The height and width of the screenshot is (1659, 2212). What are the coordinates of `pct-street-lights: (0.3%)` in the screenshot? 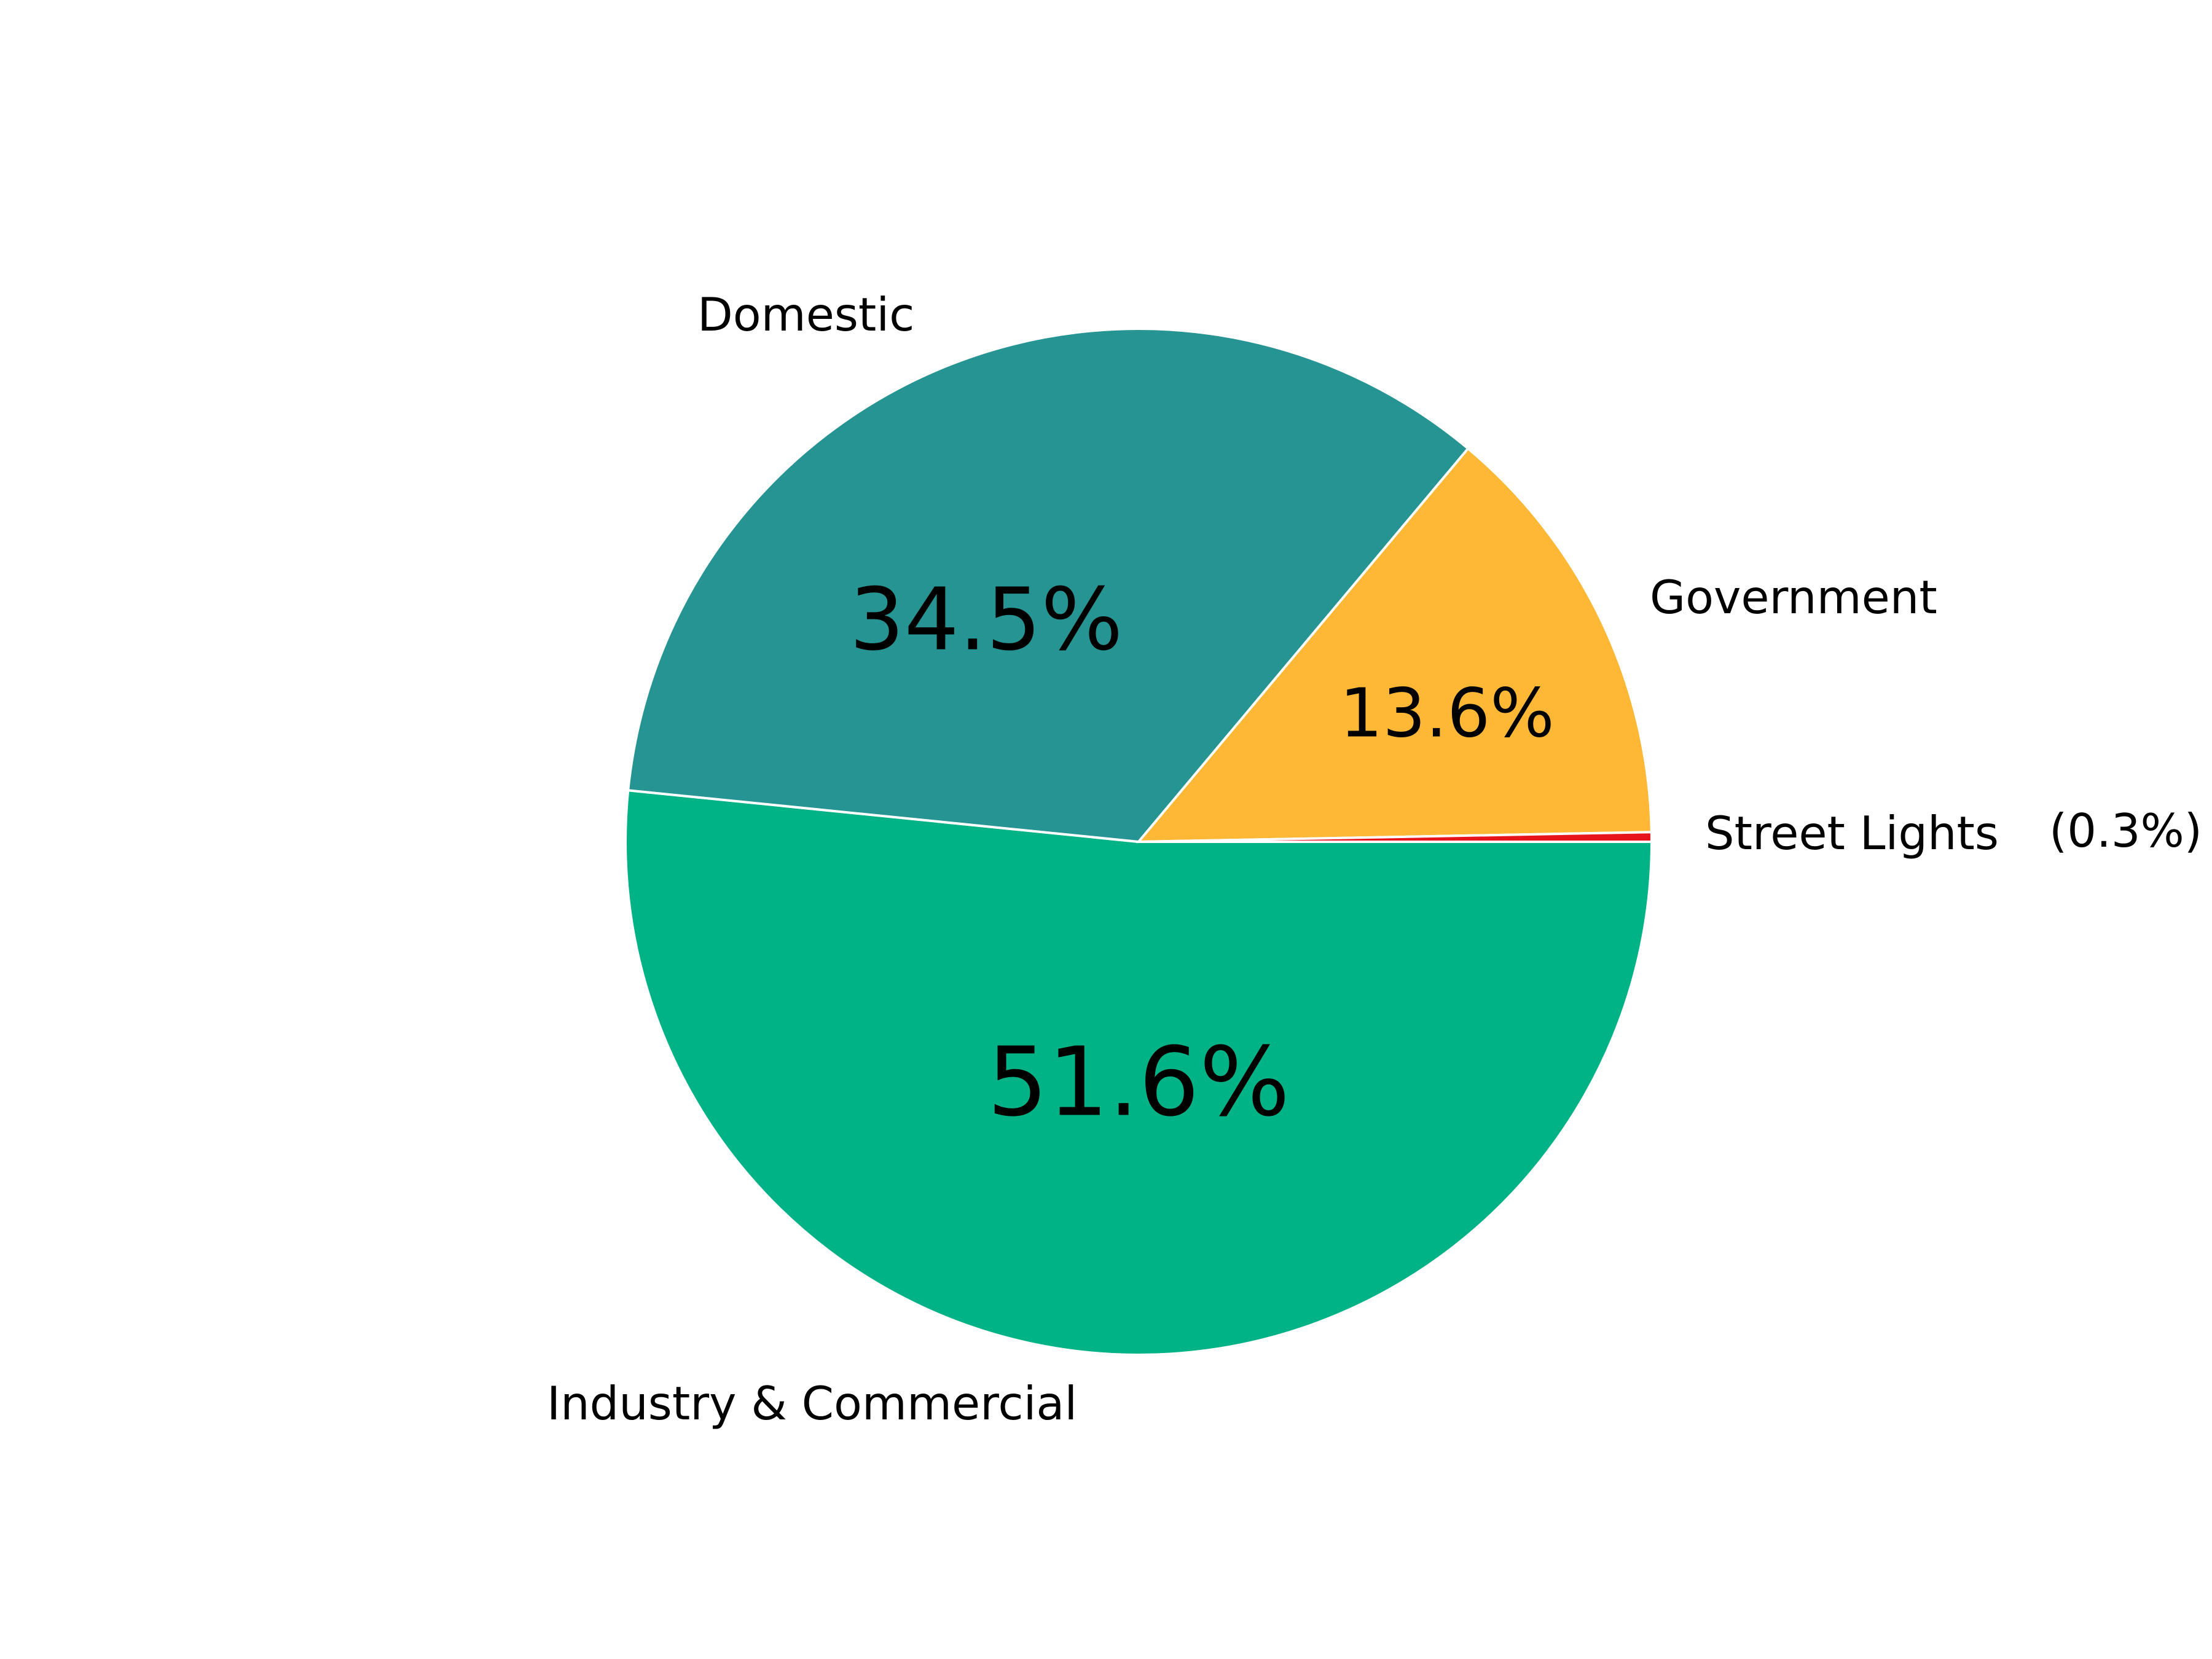 It's located at (2125, 831).